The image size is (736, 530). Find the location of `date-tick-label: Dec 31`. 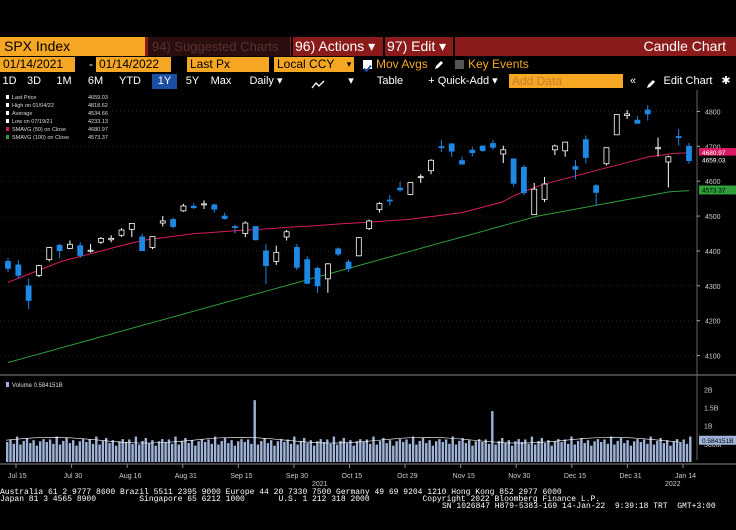

date-tick-label: Dec 31 is located at coordinates (630, 476).